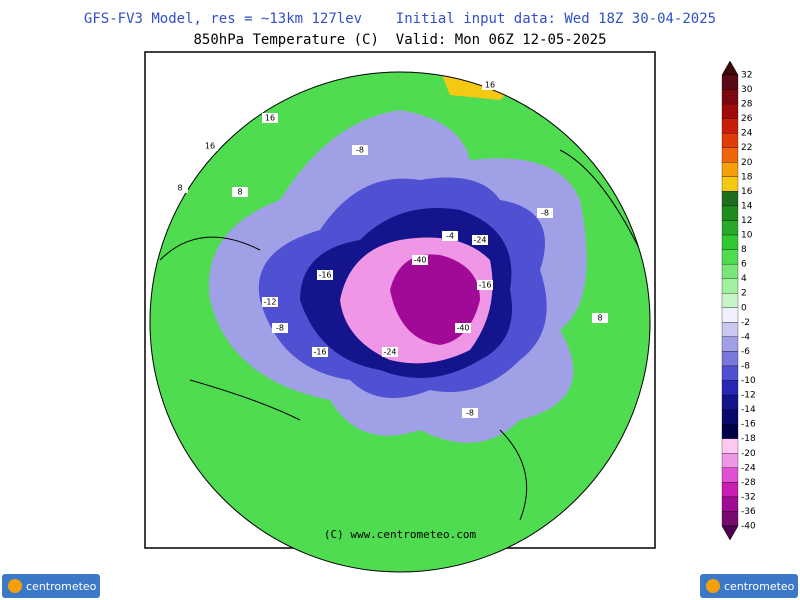 This screenshot has height=600, width=800. I want to click on colorbar-label: -12, so click(748, 396).